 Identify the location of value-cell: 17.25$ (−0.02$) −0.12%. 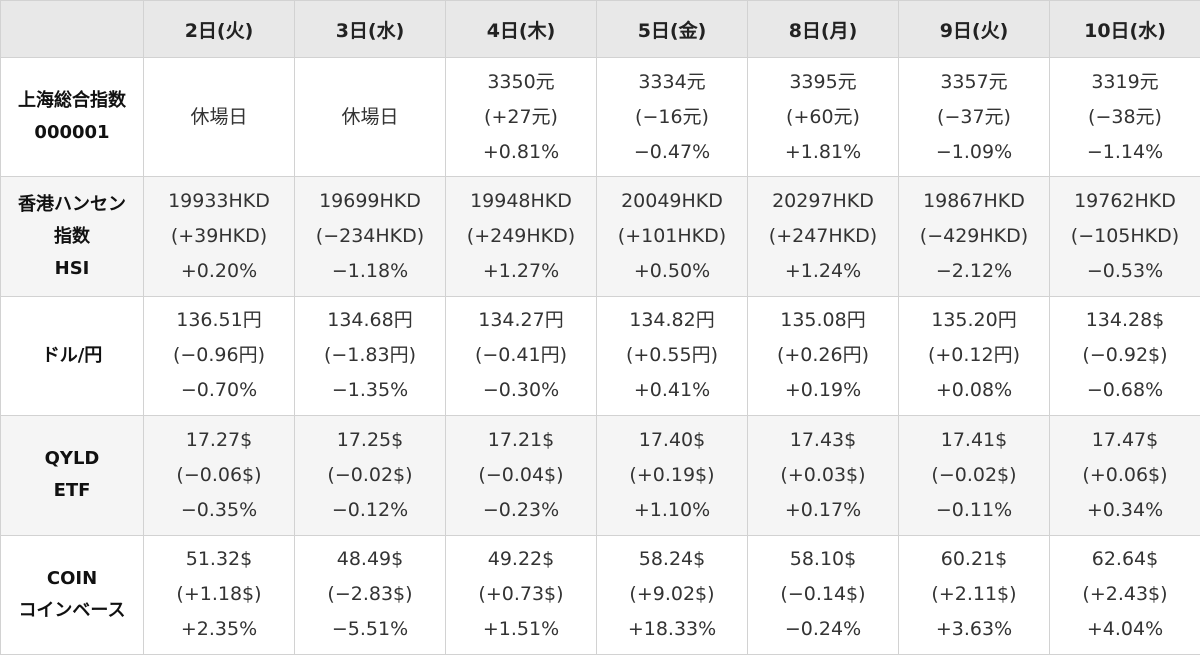
(370, 475).